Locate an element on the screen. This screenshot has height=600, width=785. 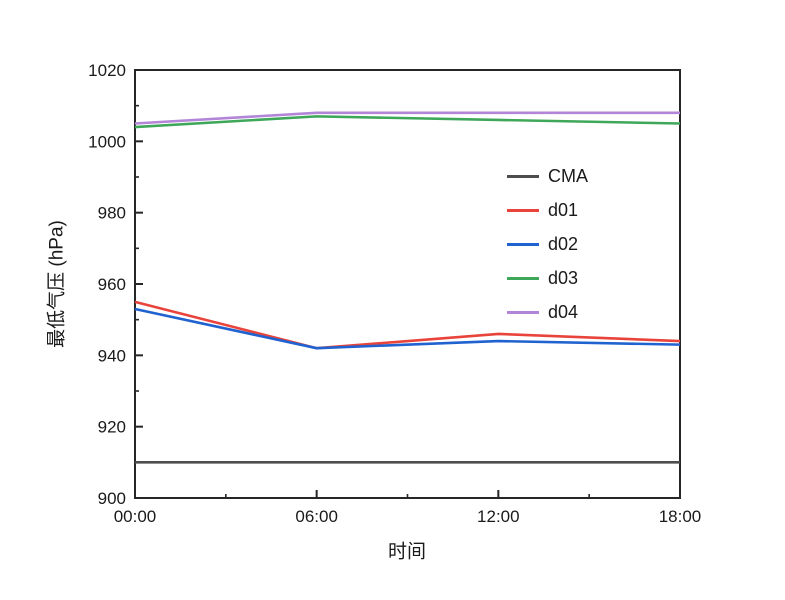
legend-item: d01 is located at coordinates (547, 210).